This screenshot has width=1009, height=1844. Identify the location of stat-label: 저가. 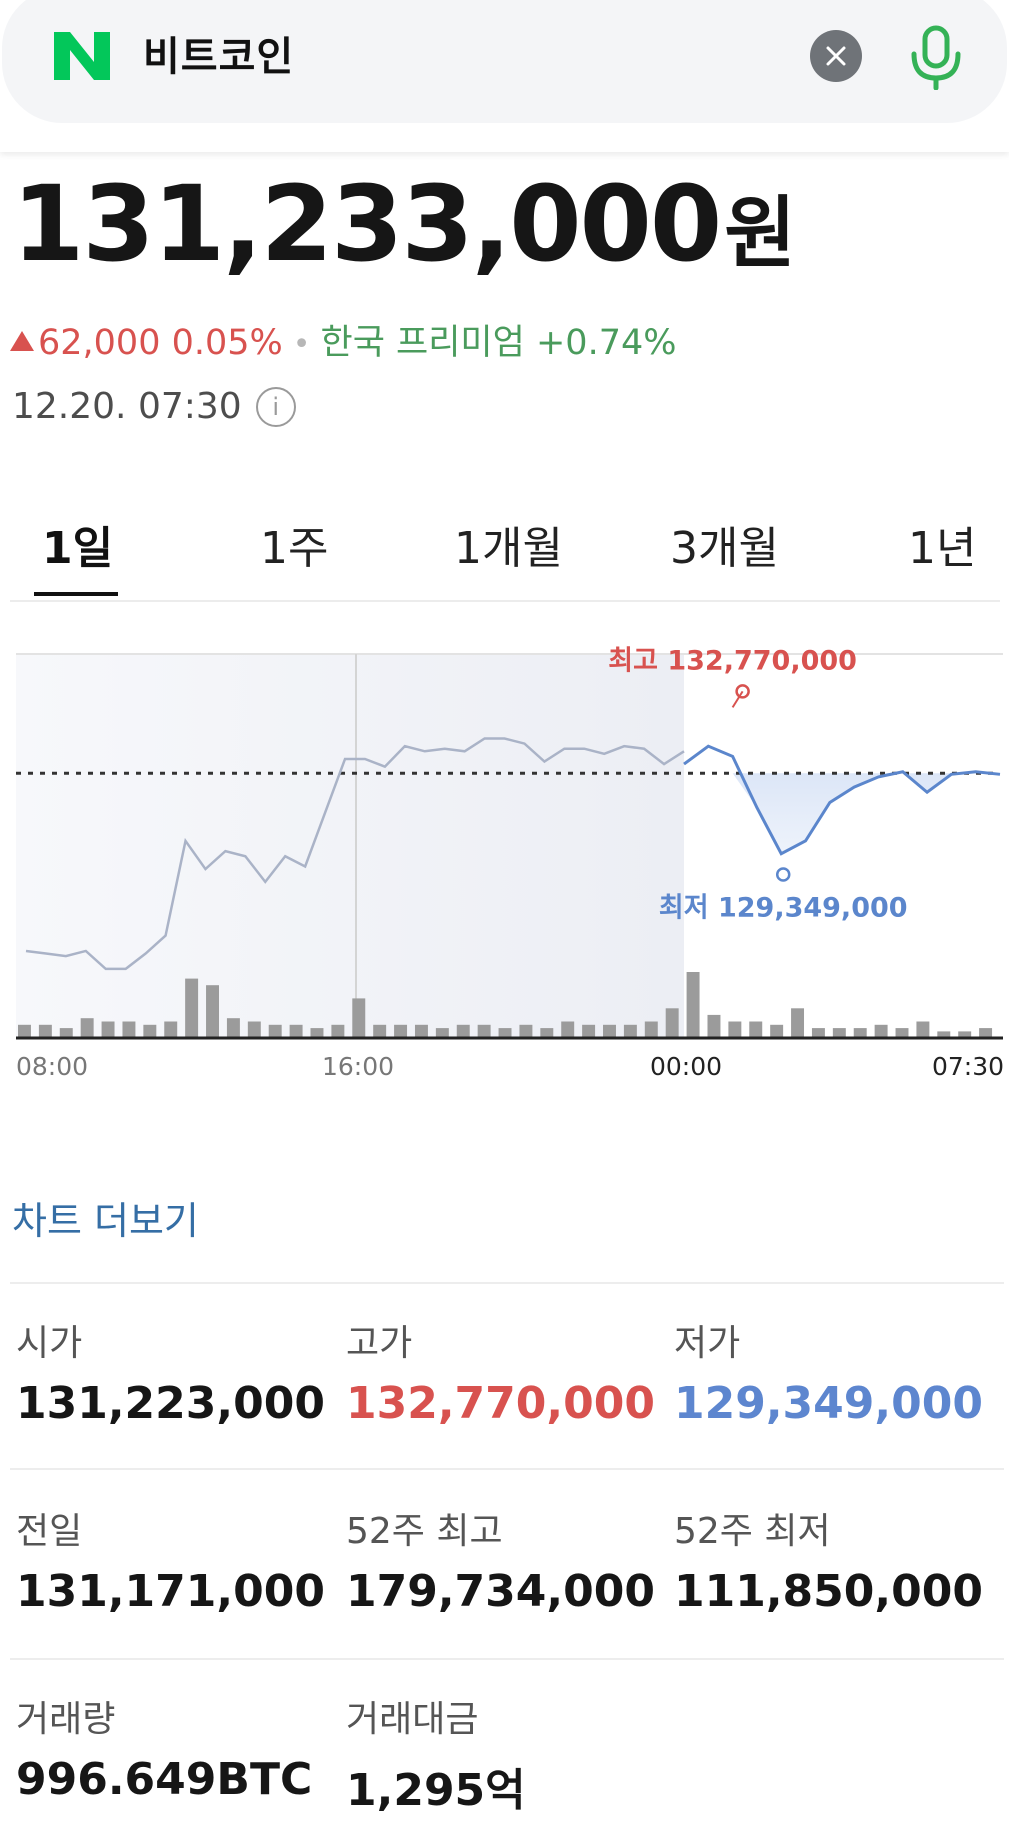
(707, 1343).